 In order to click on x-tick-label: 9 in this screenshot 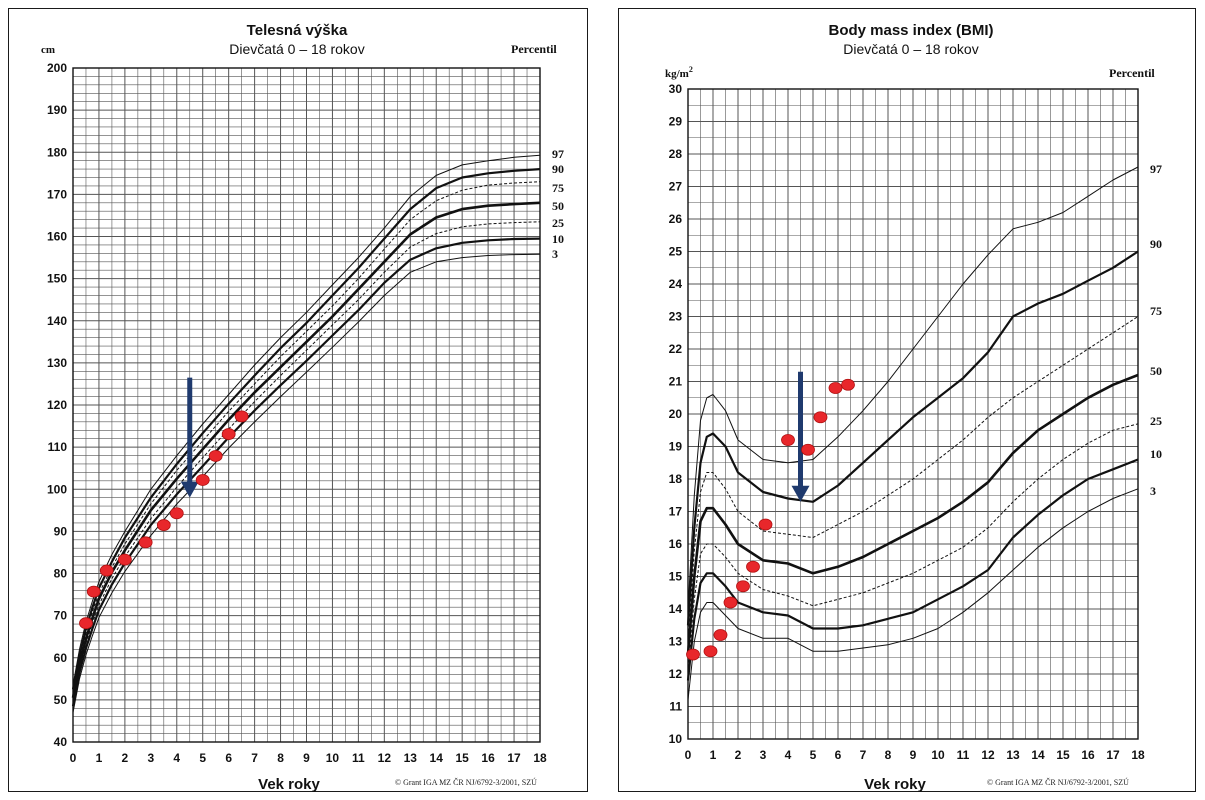, I will do `click(913, 755)`.